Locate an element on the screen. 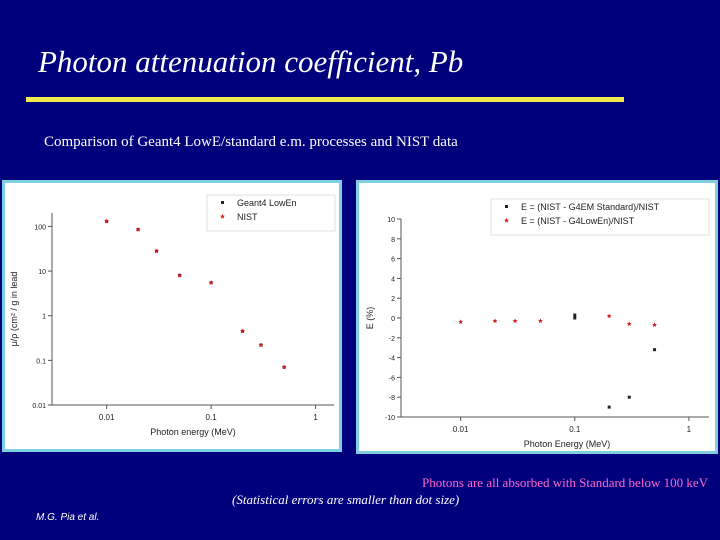  y-tick-label: 4 is located at coordinates (393, 279).